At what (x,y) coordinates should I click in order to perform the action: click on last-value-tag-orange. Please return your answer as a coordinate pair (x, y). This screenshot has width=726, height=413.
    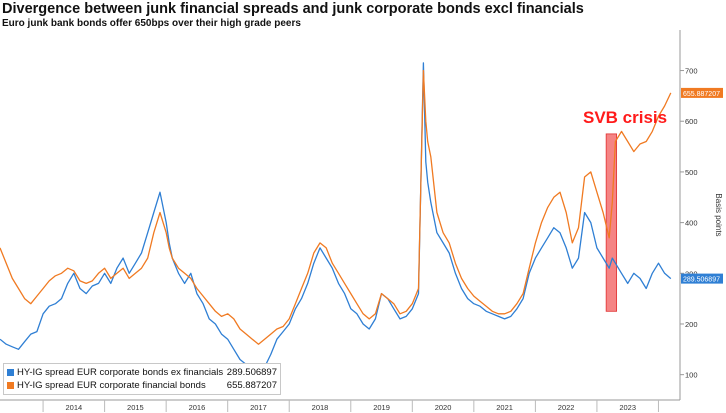
    Looking at the image, I should click on (702, 92).